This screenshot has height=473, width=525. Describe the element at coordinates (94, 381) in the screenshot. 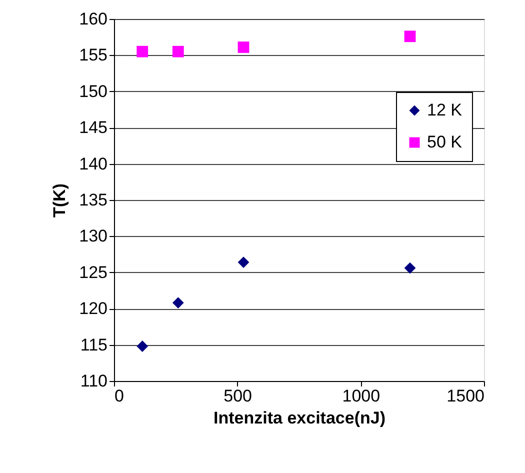

I see `y-tick-label: 110` at that location.